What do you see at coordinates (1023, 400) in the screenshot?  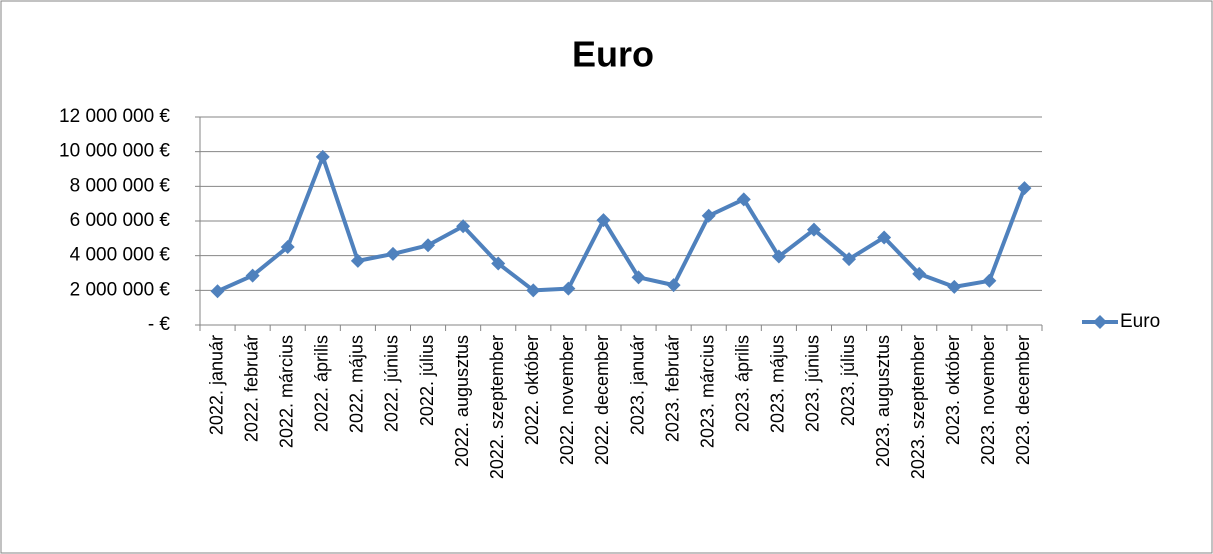 I see `x-tick-label: 2023. december` at bounding box center [1023, 400].